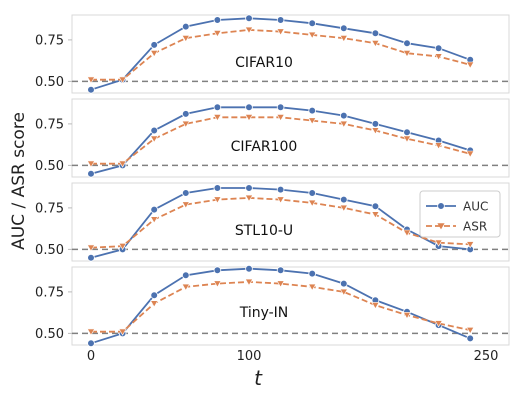 This screenshot has width=521, height=396. I want to click on x-tick-label: 0, so click(91, 356).